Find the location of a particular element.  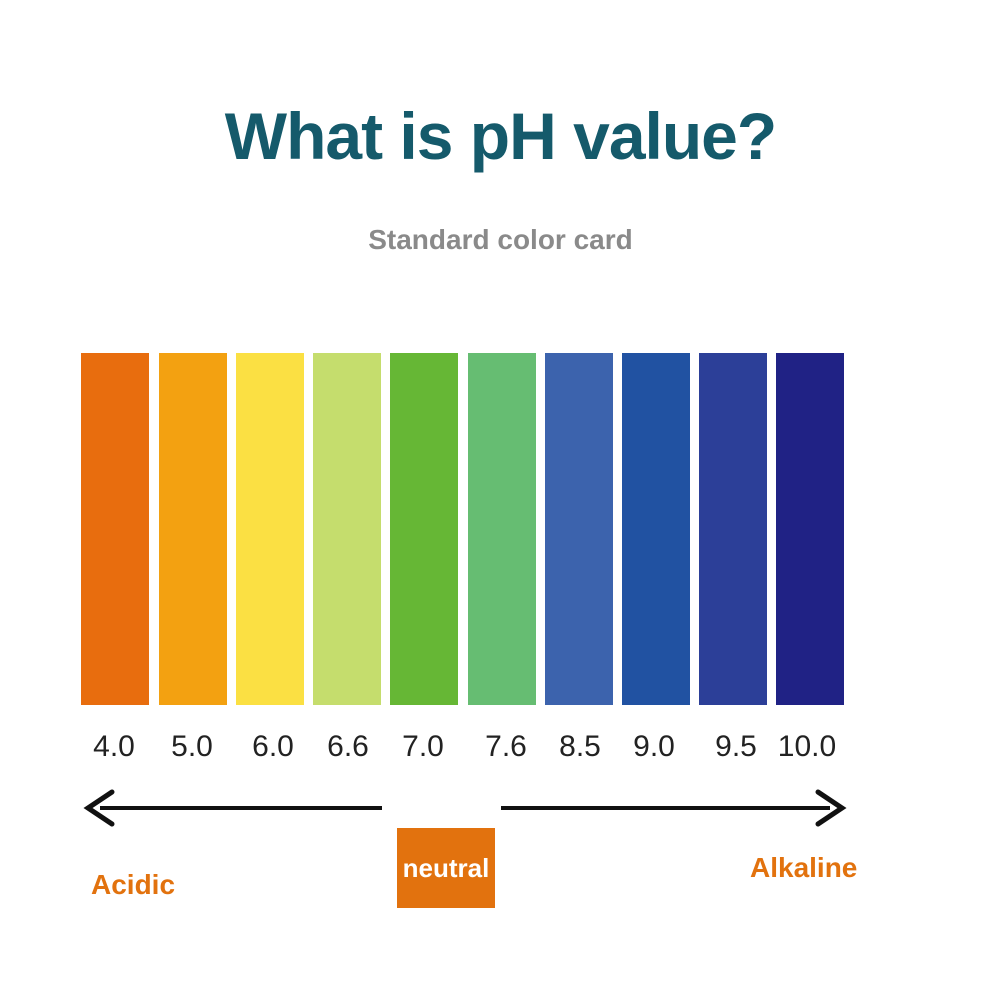

scale-value-label: 4.0 is located at coordinates (114, 746).